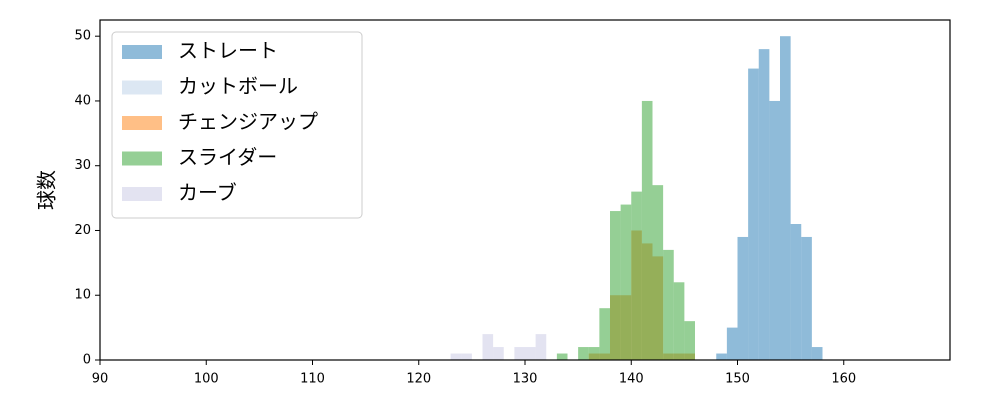  I want to click on y-tick-label: 40, so click(82, 100).